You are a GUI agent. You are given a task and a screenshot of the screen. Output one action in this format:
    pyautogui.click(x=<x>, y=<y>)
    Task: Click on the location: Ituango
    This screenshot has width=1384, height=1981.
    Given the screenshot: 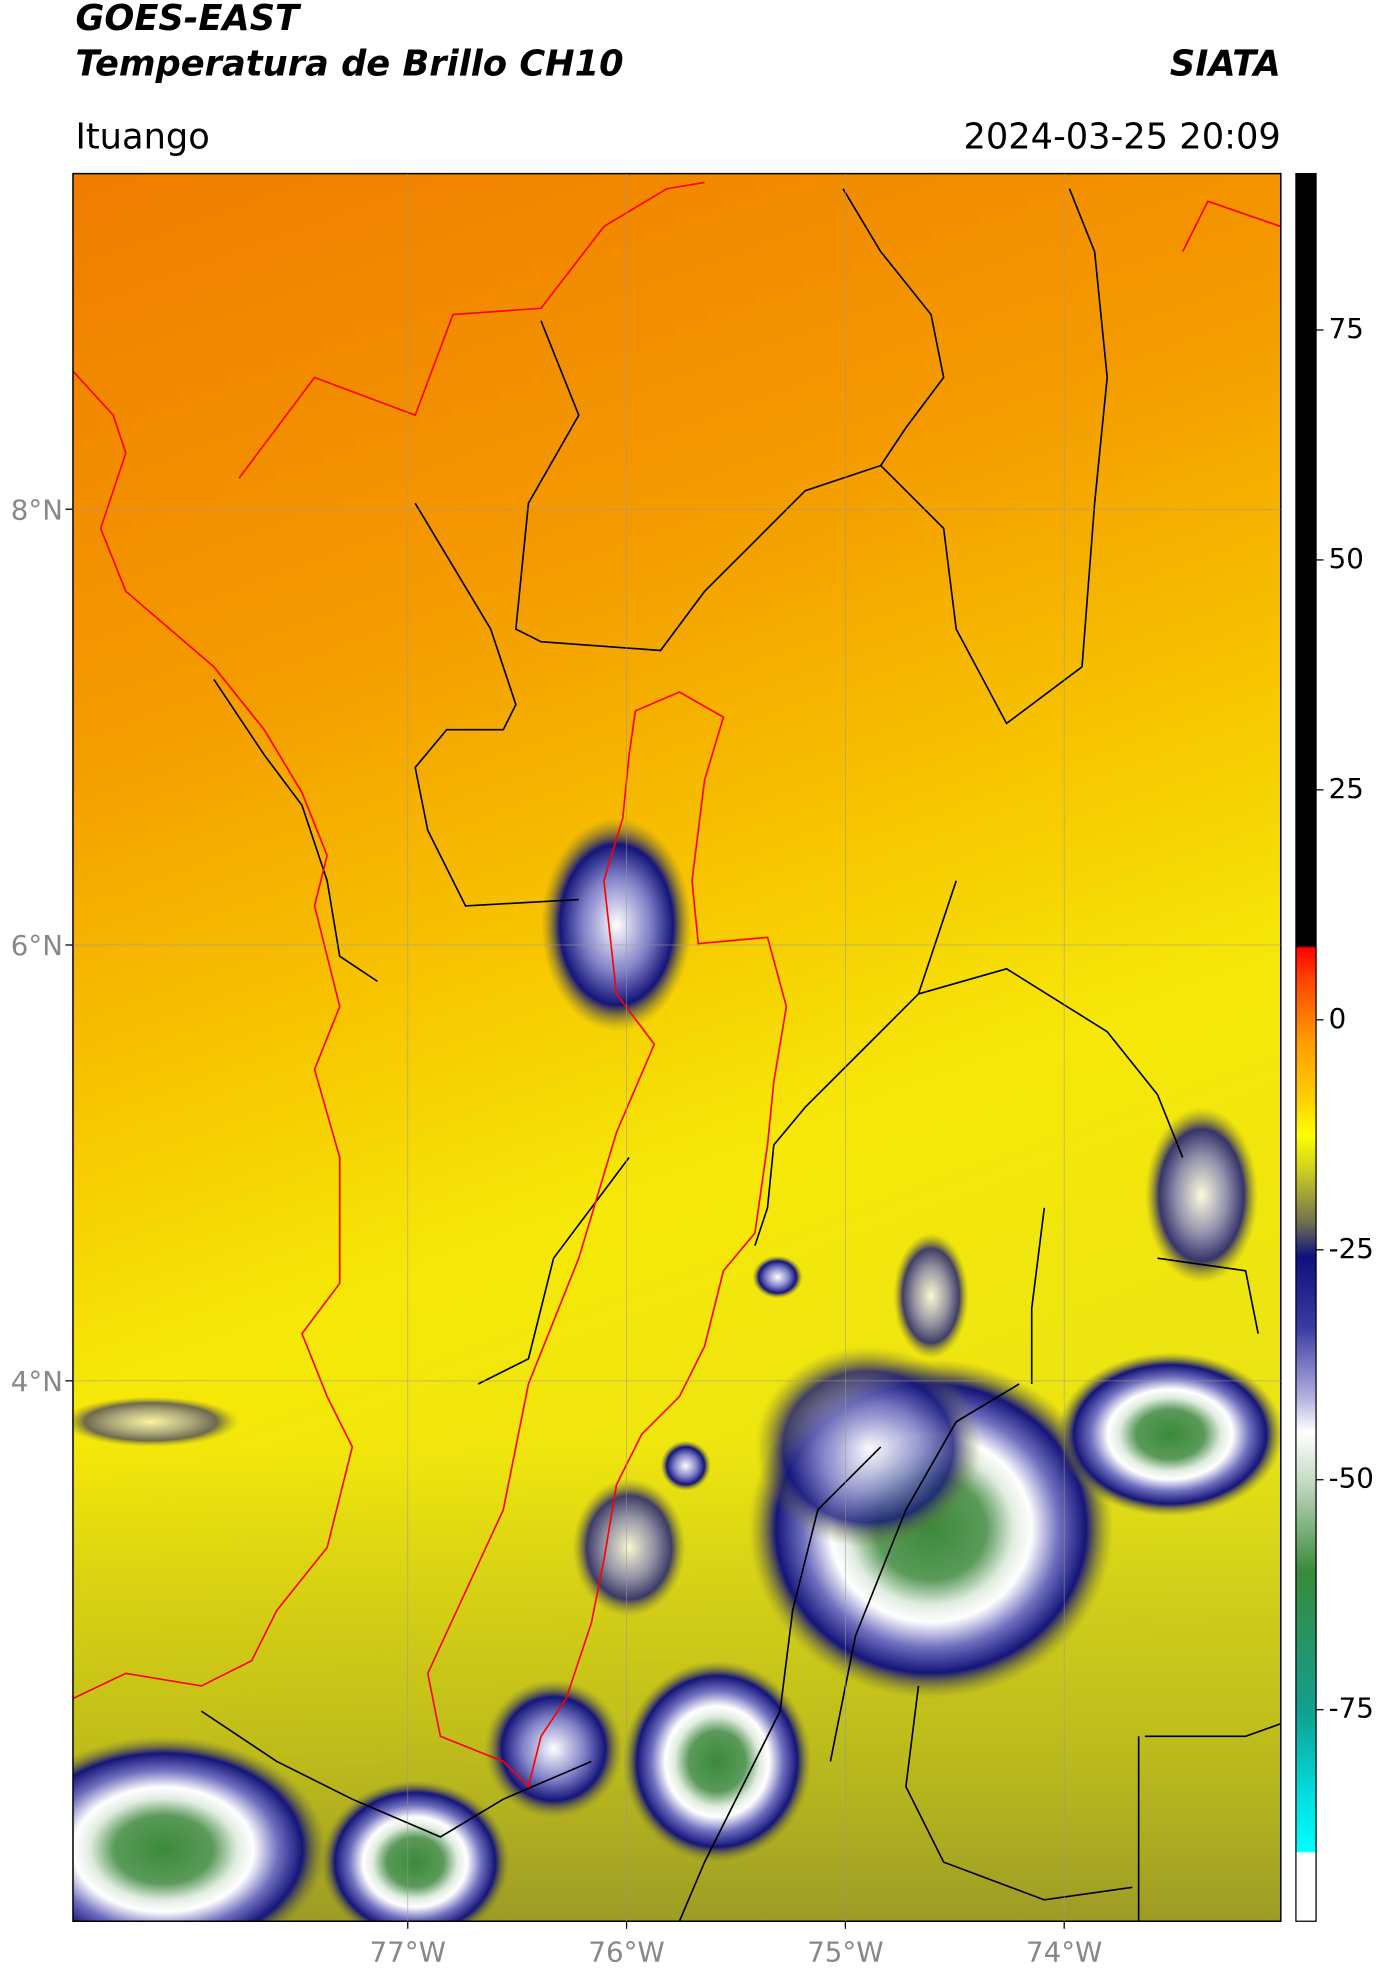 What is the action you would take?
    pyautogui.click(x=142, y=136)
    